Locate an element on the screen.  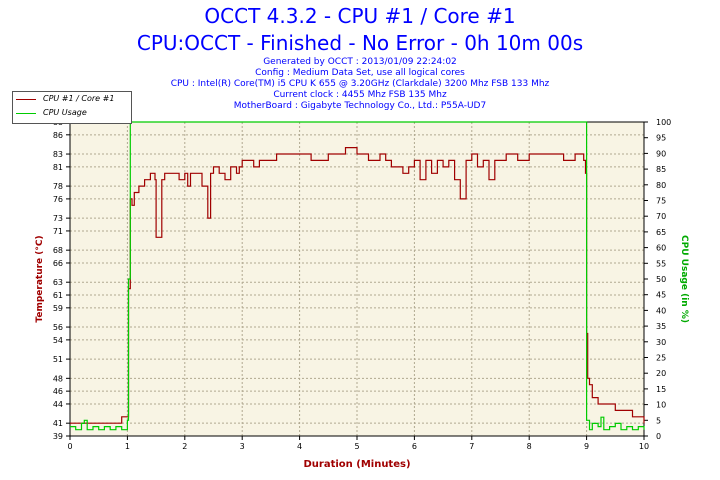
info-clock: Current clock : 4455 Mhz FSB 135 Mhz is located at coordinates (360, 95).